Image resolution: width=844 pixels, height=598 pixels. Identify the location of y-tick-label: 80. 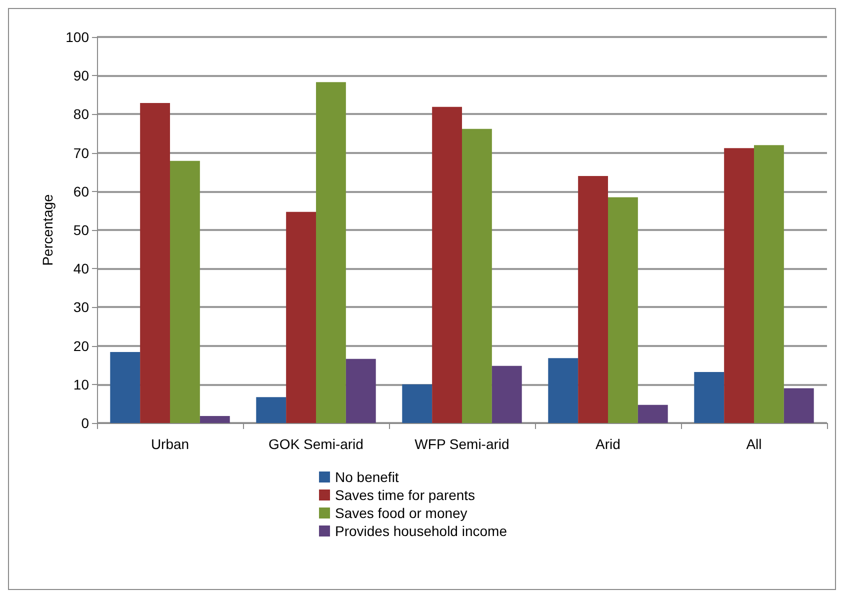
(81, 114).